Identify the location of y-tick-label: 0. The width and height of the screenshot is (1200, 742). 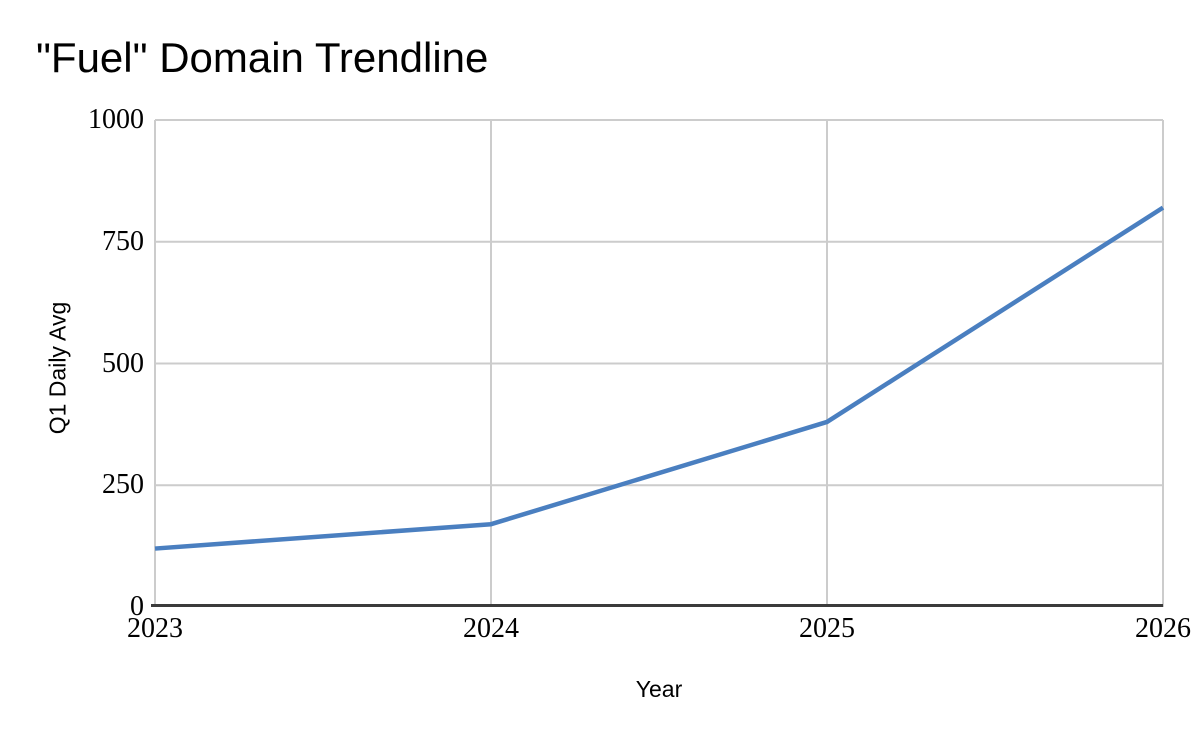
(137, 606).